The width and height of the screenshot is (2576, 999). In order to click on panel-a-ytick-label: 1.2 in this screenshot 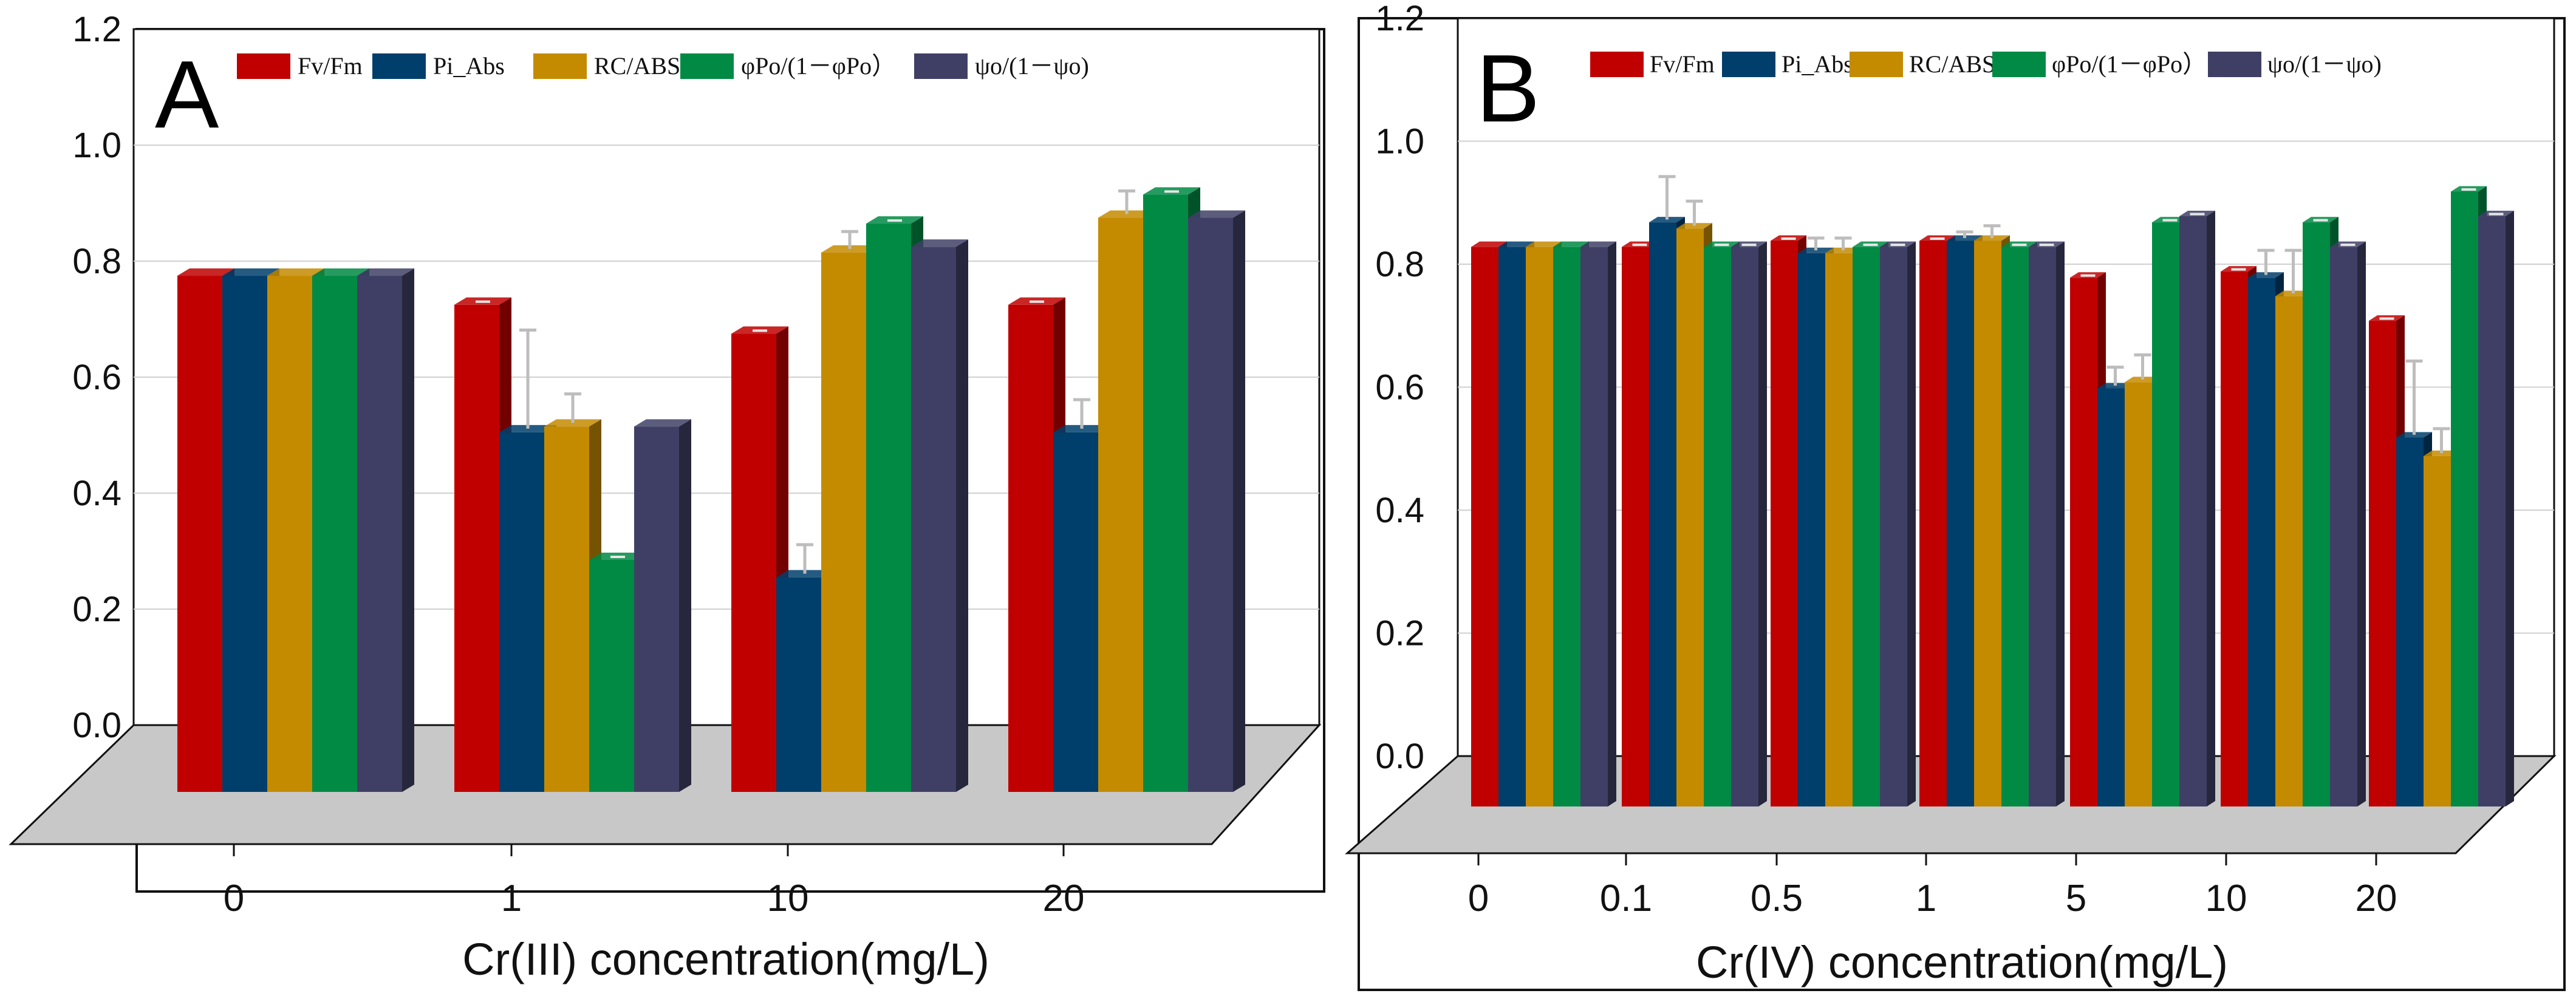, I will do `click(96, 29)`.